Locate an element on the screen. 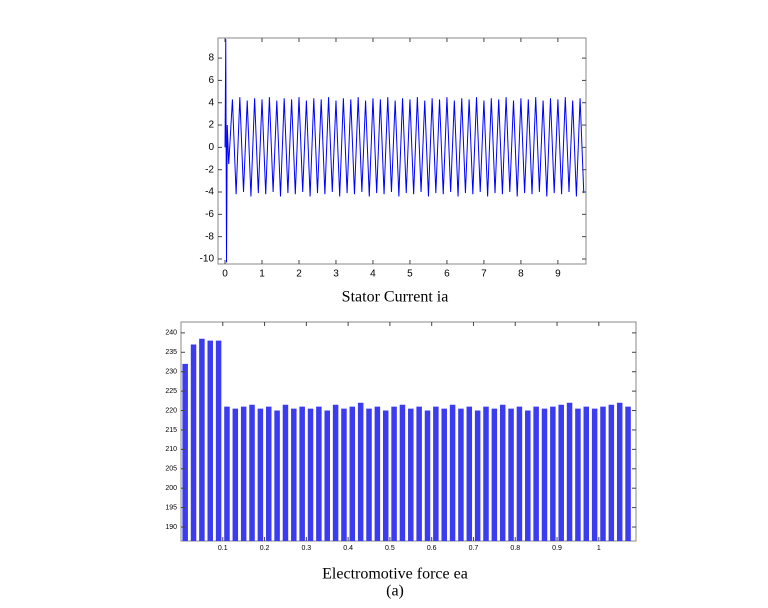 This screenshot has height=608, width=768. x-tick-label: 0.1 is located at coordinates (223, 548).